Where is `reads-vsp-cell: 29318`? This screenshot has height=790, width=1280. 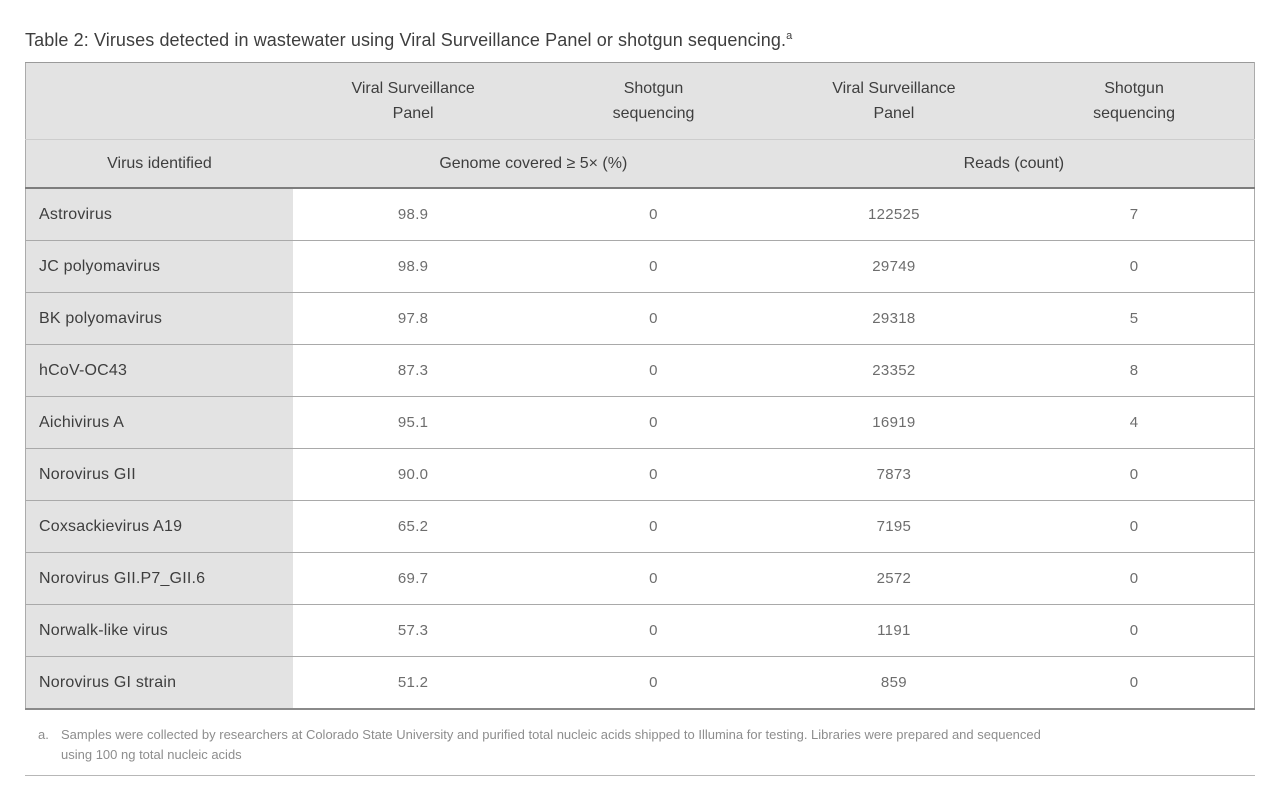 reads-vsp-cell: 29318 is located at coordinates (894, 318).